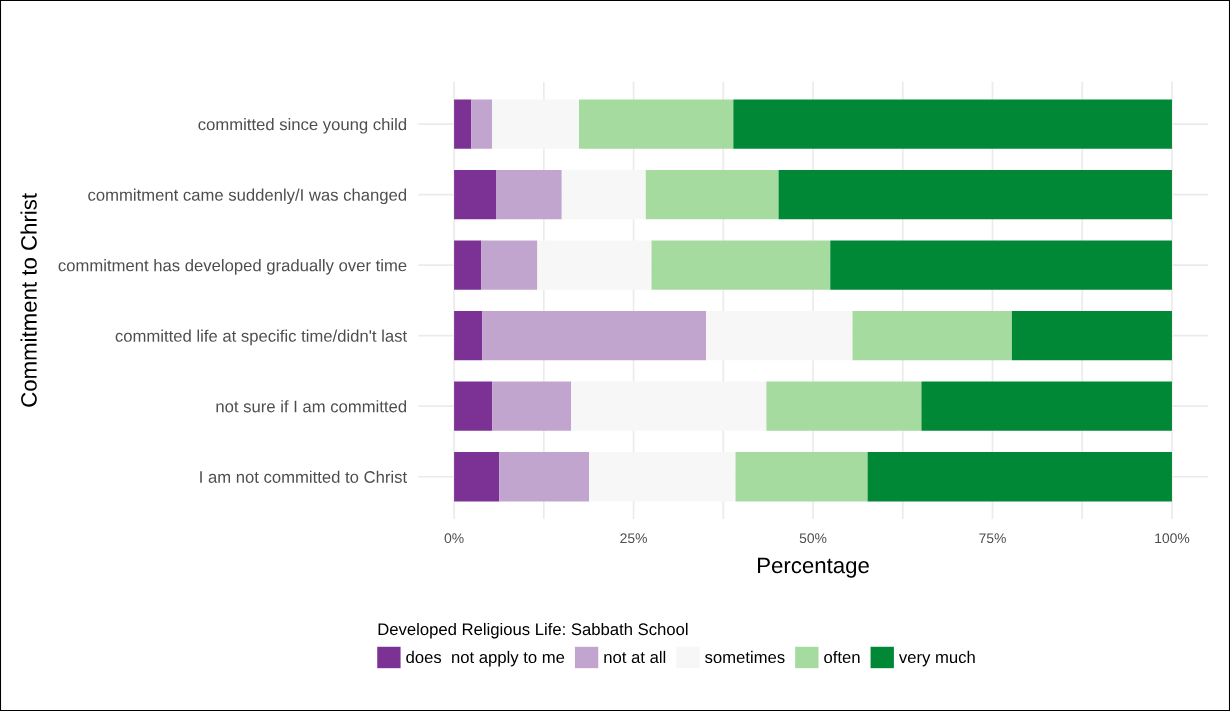  What do you see at coordinates (813, 538) in the screenshot?
I see `x-tick-label: 50%` at bounding box center [813, 538].